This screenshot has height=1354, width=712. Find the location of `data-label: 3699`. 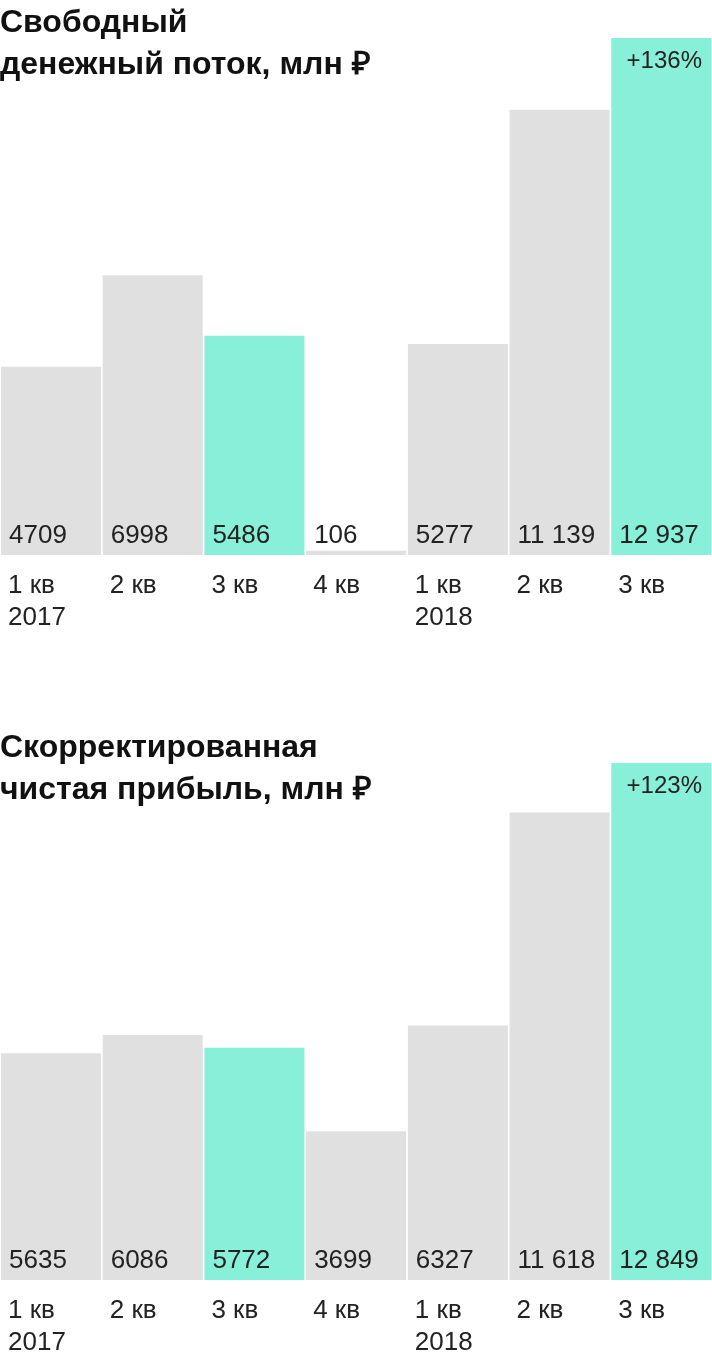

data-label: 3699 is located at coordinates (343, 1259).